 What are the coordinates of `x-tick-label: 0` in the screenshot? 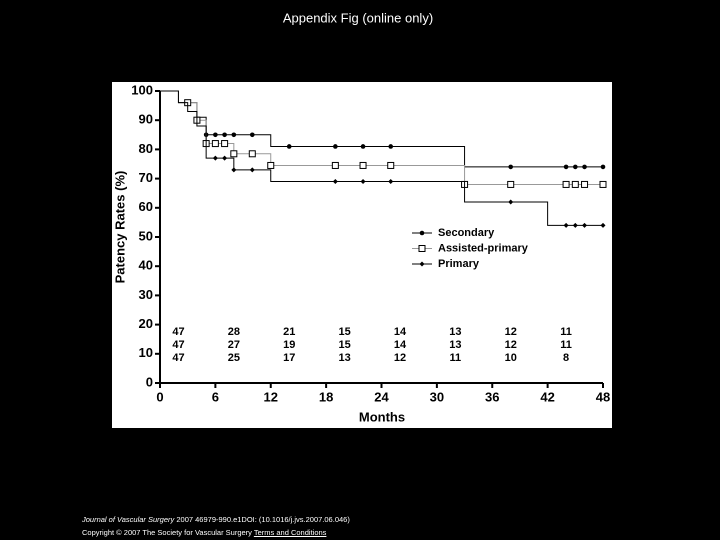 It's located at (159, 396).